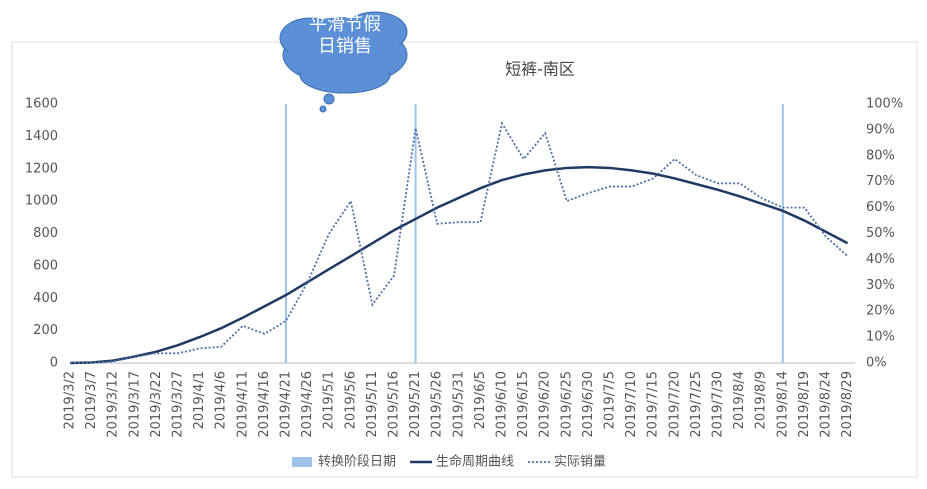 The image size is (927, 489). I want to click on callout-text: 平滑节假日销售, so click(345, 35).